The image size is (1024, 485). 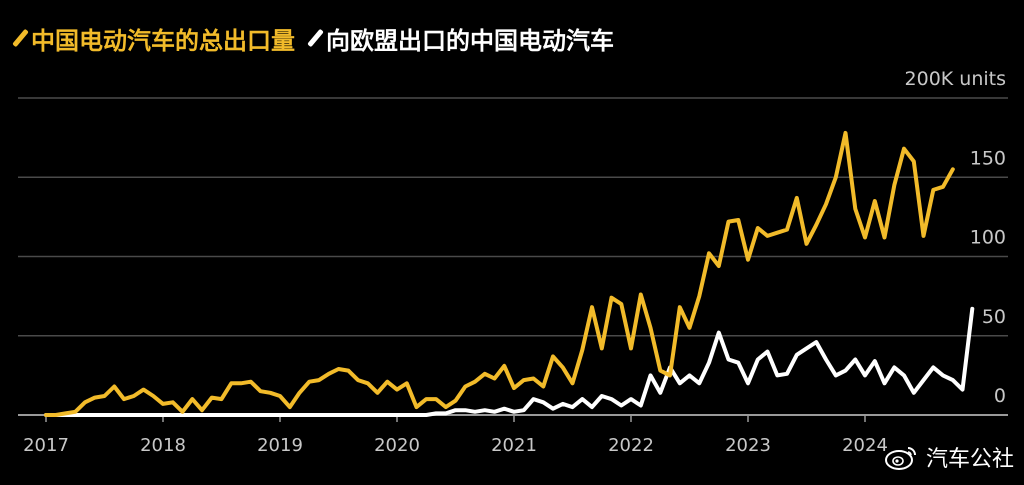 What do you see at coordinates (900, 458) in the screenshot?
I see `weibo-icon` at bounding box center [900, 458].